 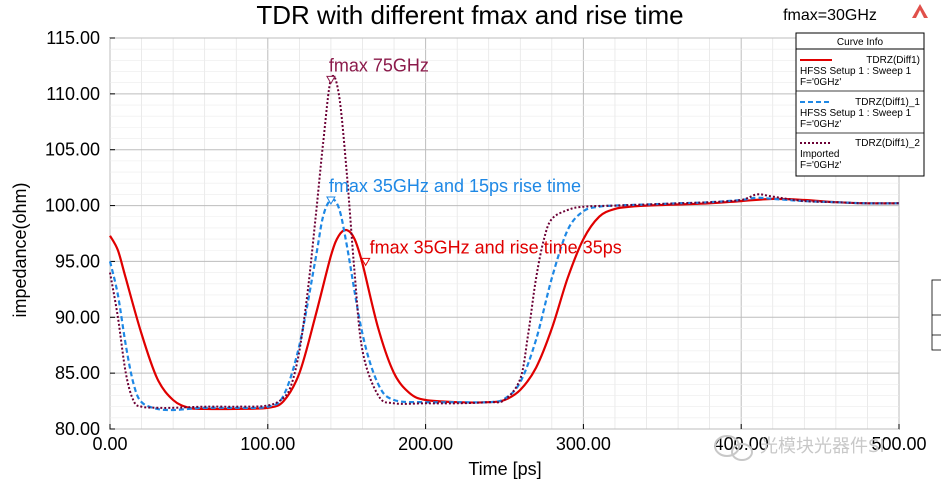 I want to click on x-axis-label: Time [ps], so click(x=504, y=469).